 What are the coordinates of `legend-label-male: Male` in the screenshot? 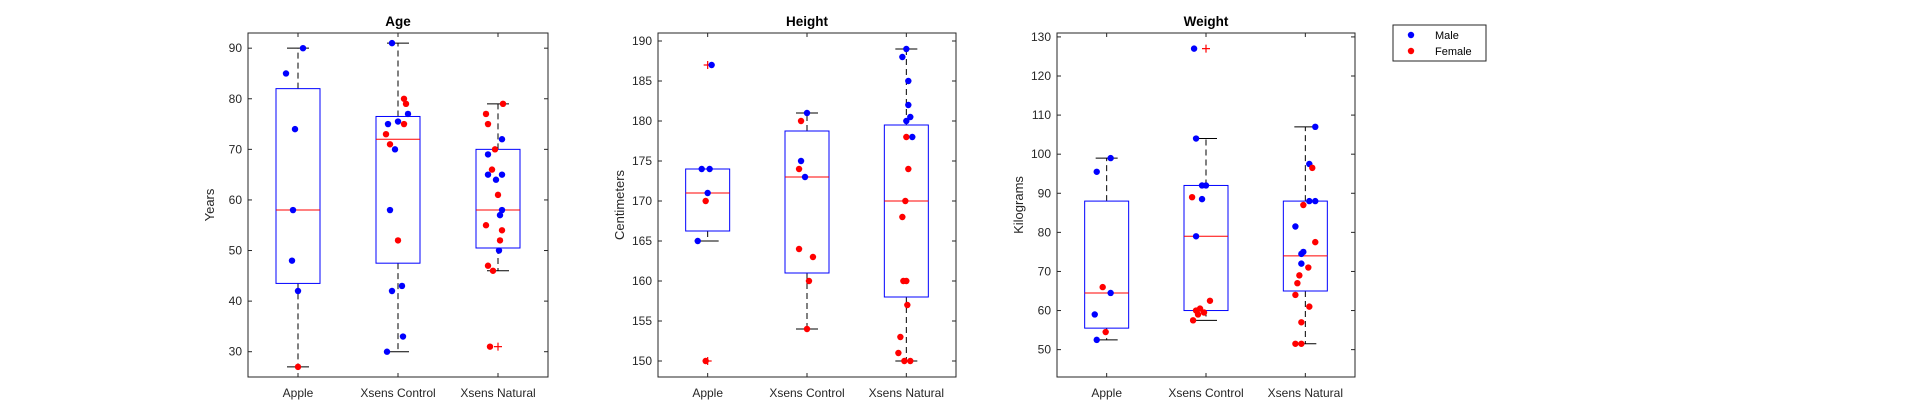 It's located at (1447, 36).